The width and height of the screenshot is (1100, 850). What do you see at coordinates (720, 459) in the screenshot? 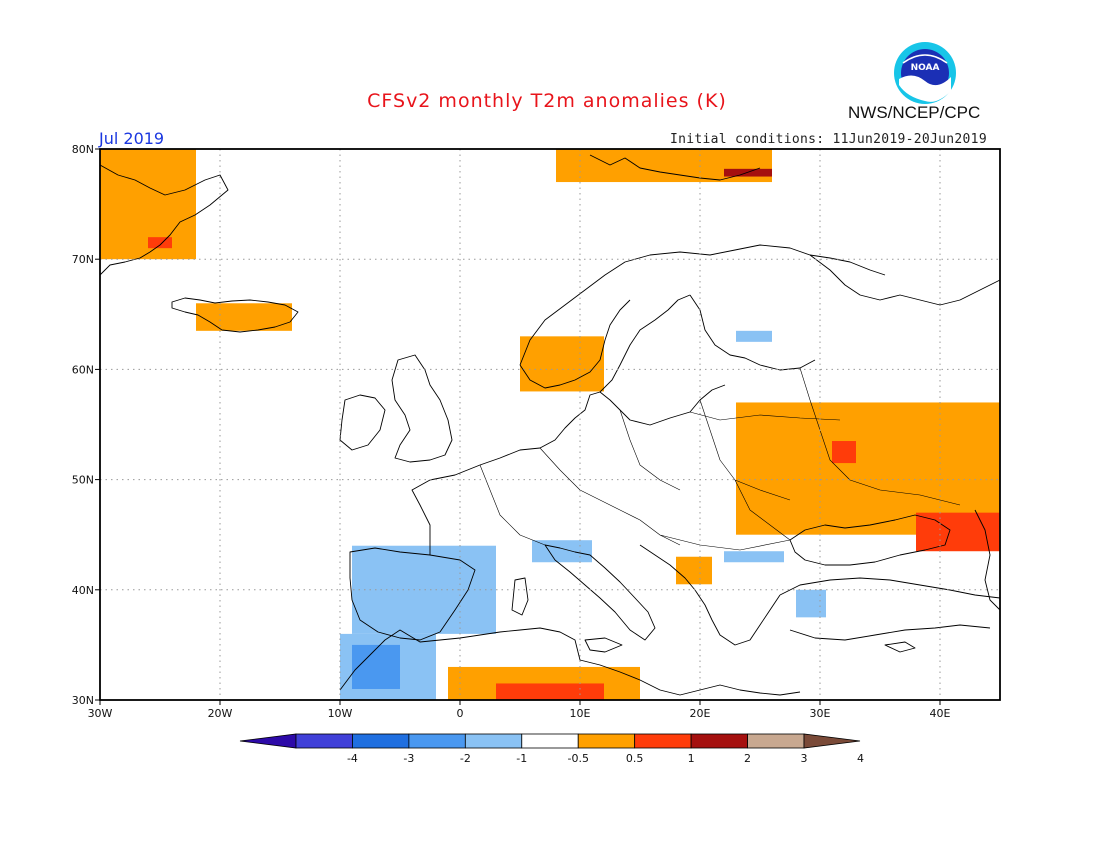
I see `country-borders` at bounding box center [720, 459].